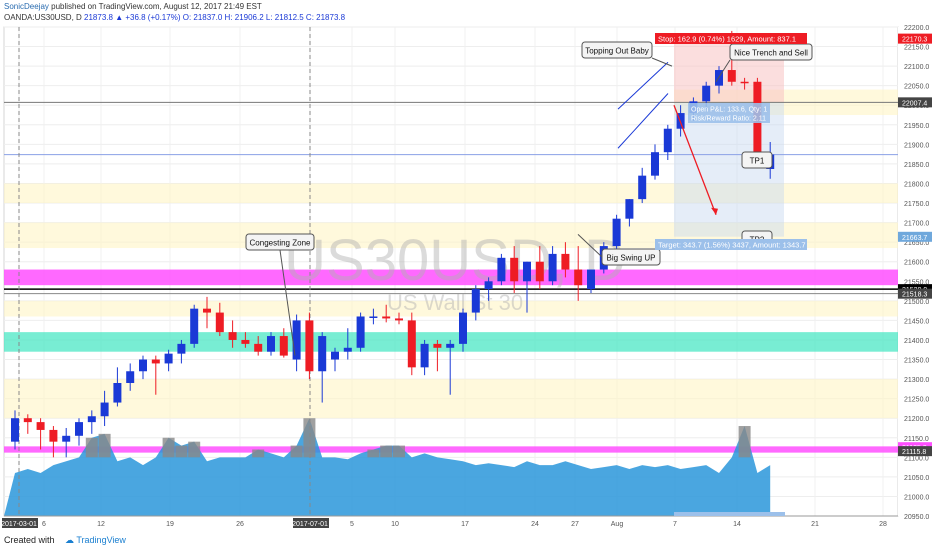  I want to click on price-tag: 22170.3, so click(914, 40).